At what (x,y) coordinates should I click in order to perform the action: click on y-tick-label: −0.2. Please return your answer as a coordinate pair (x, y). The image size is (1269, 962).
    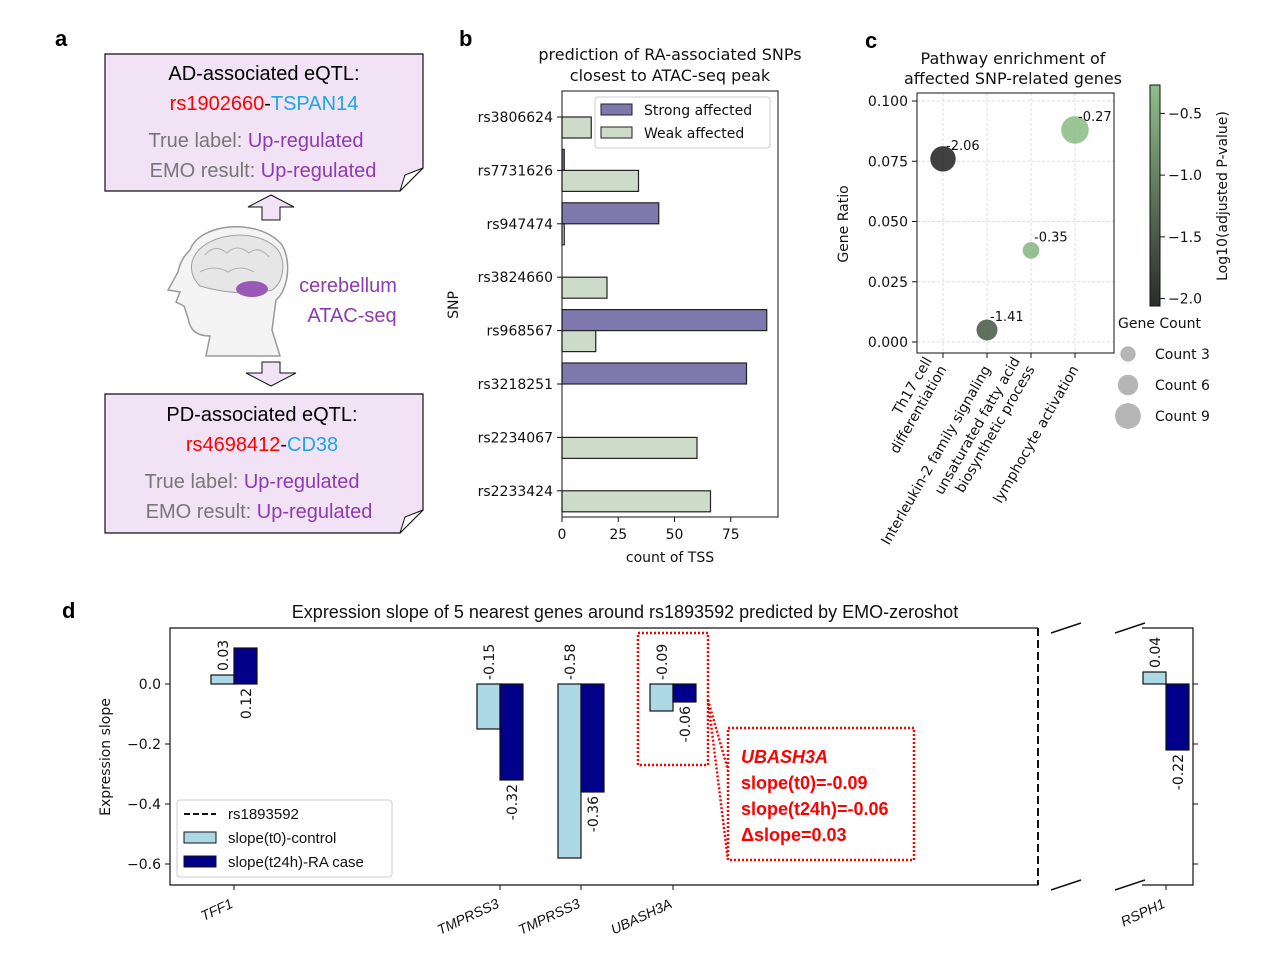
    Looking at the image, I should click on (144, 745).